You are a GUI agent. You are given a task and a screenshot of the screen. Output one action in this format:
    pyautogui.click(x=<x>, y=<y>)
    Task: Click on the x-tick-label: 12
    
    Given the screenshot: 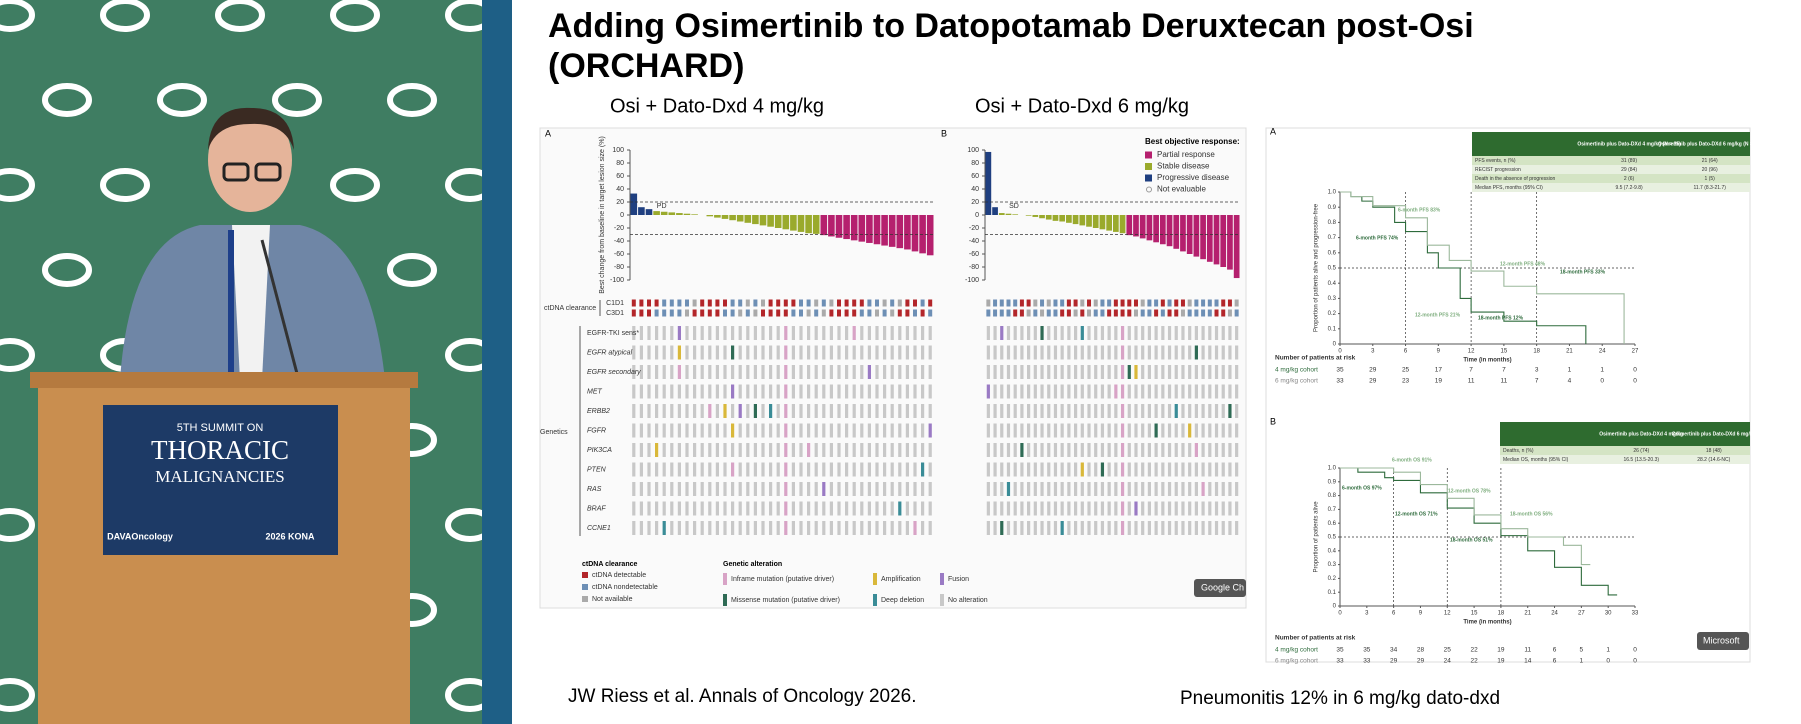 What is the action you would take?
    pyautogui.click(x=1471, y=352)
    